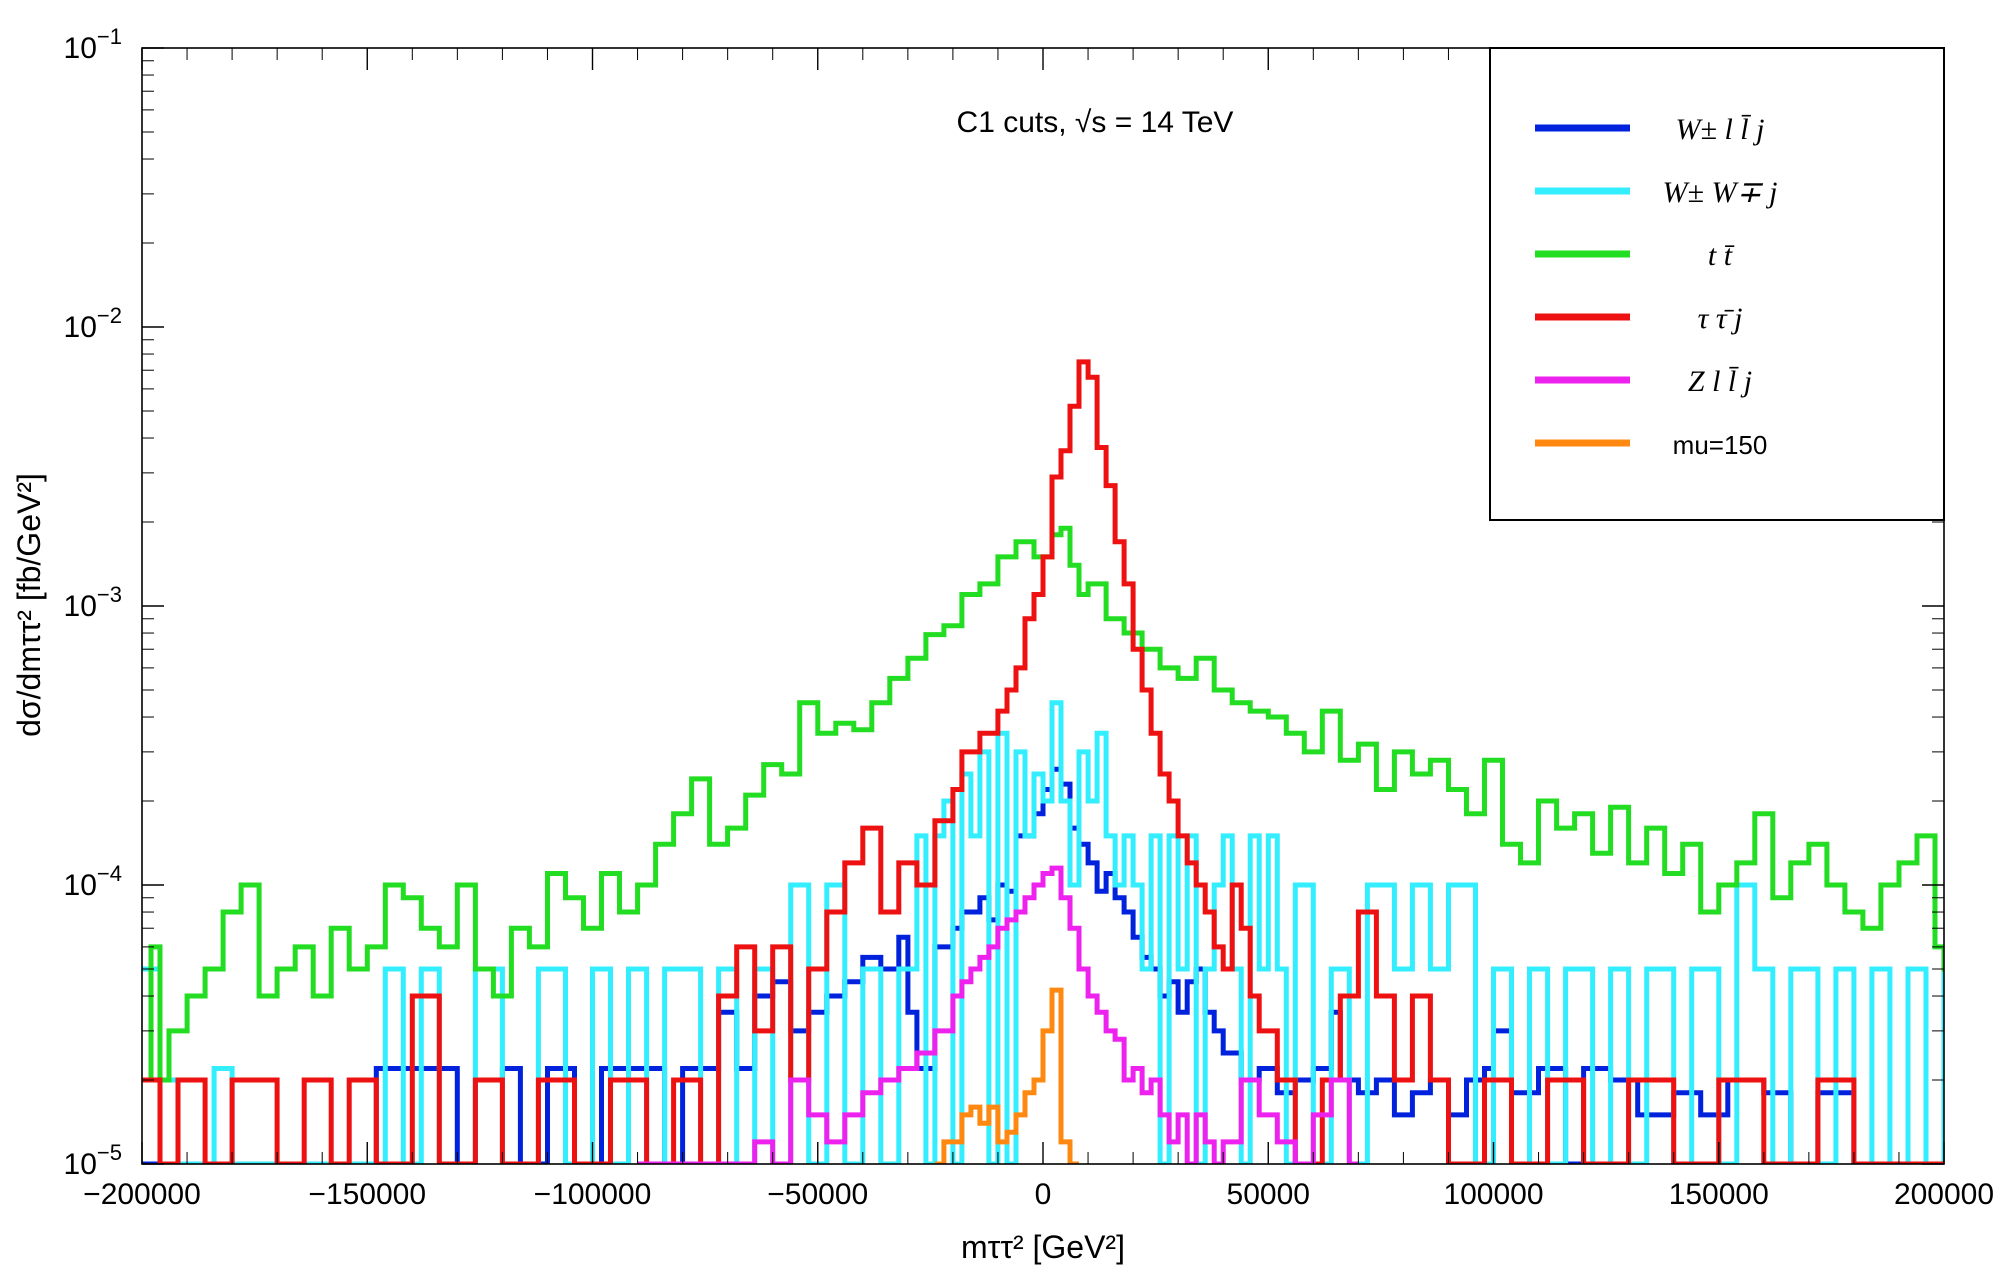 The image size is (2000, 1272). What do you see at coordinates (1095, 122) in the screenshot?
I see `chart-title: C1 cuts, √s = 14 TeV` at bounding box center [1095, 122].